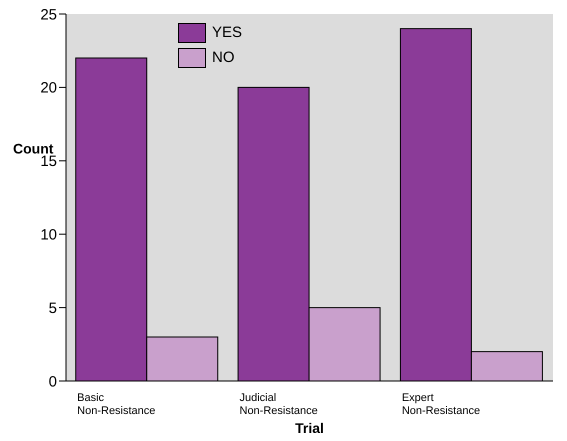 Image resolution: width=567 pixels, height=441 pixels. I want to click on legend-label: NO, so click(223, 57).